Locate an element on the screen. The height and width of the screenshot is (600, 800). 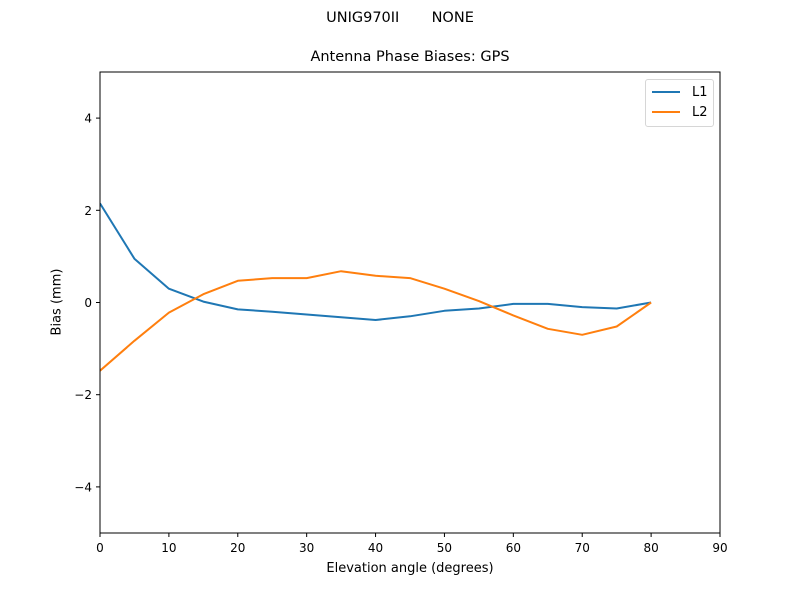
legend-item-l2: L2 is located at coordinates (680, 112).